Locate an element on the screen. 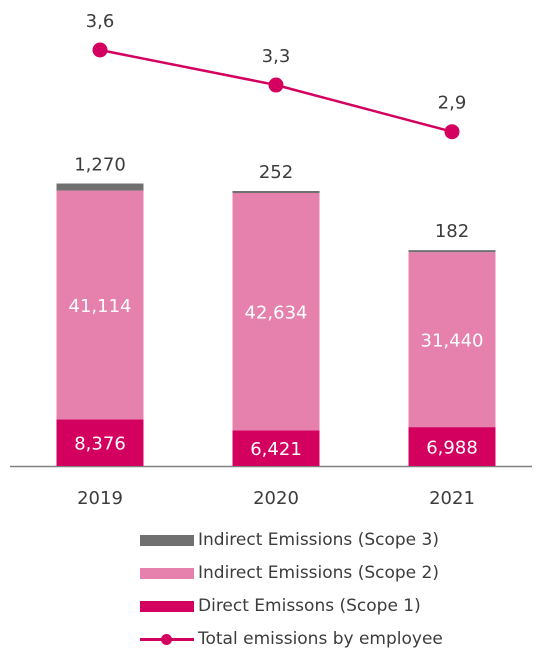 The width and height of the screenshot is (538, 660). data-label-scope2: 41,114 is located at coordinates (100, 306).